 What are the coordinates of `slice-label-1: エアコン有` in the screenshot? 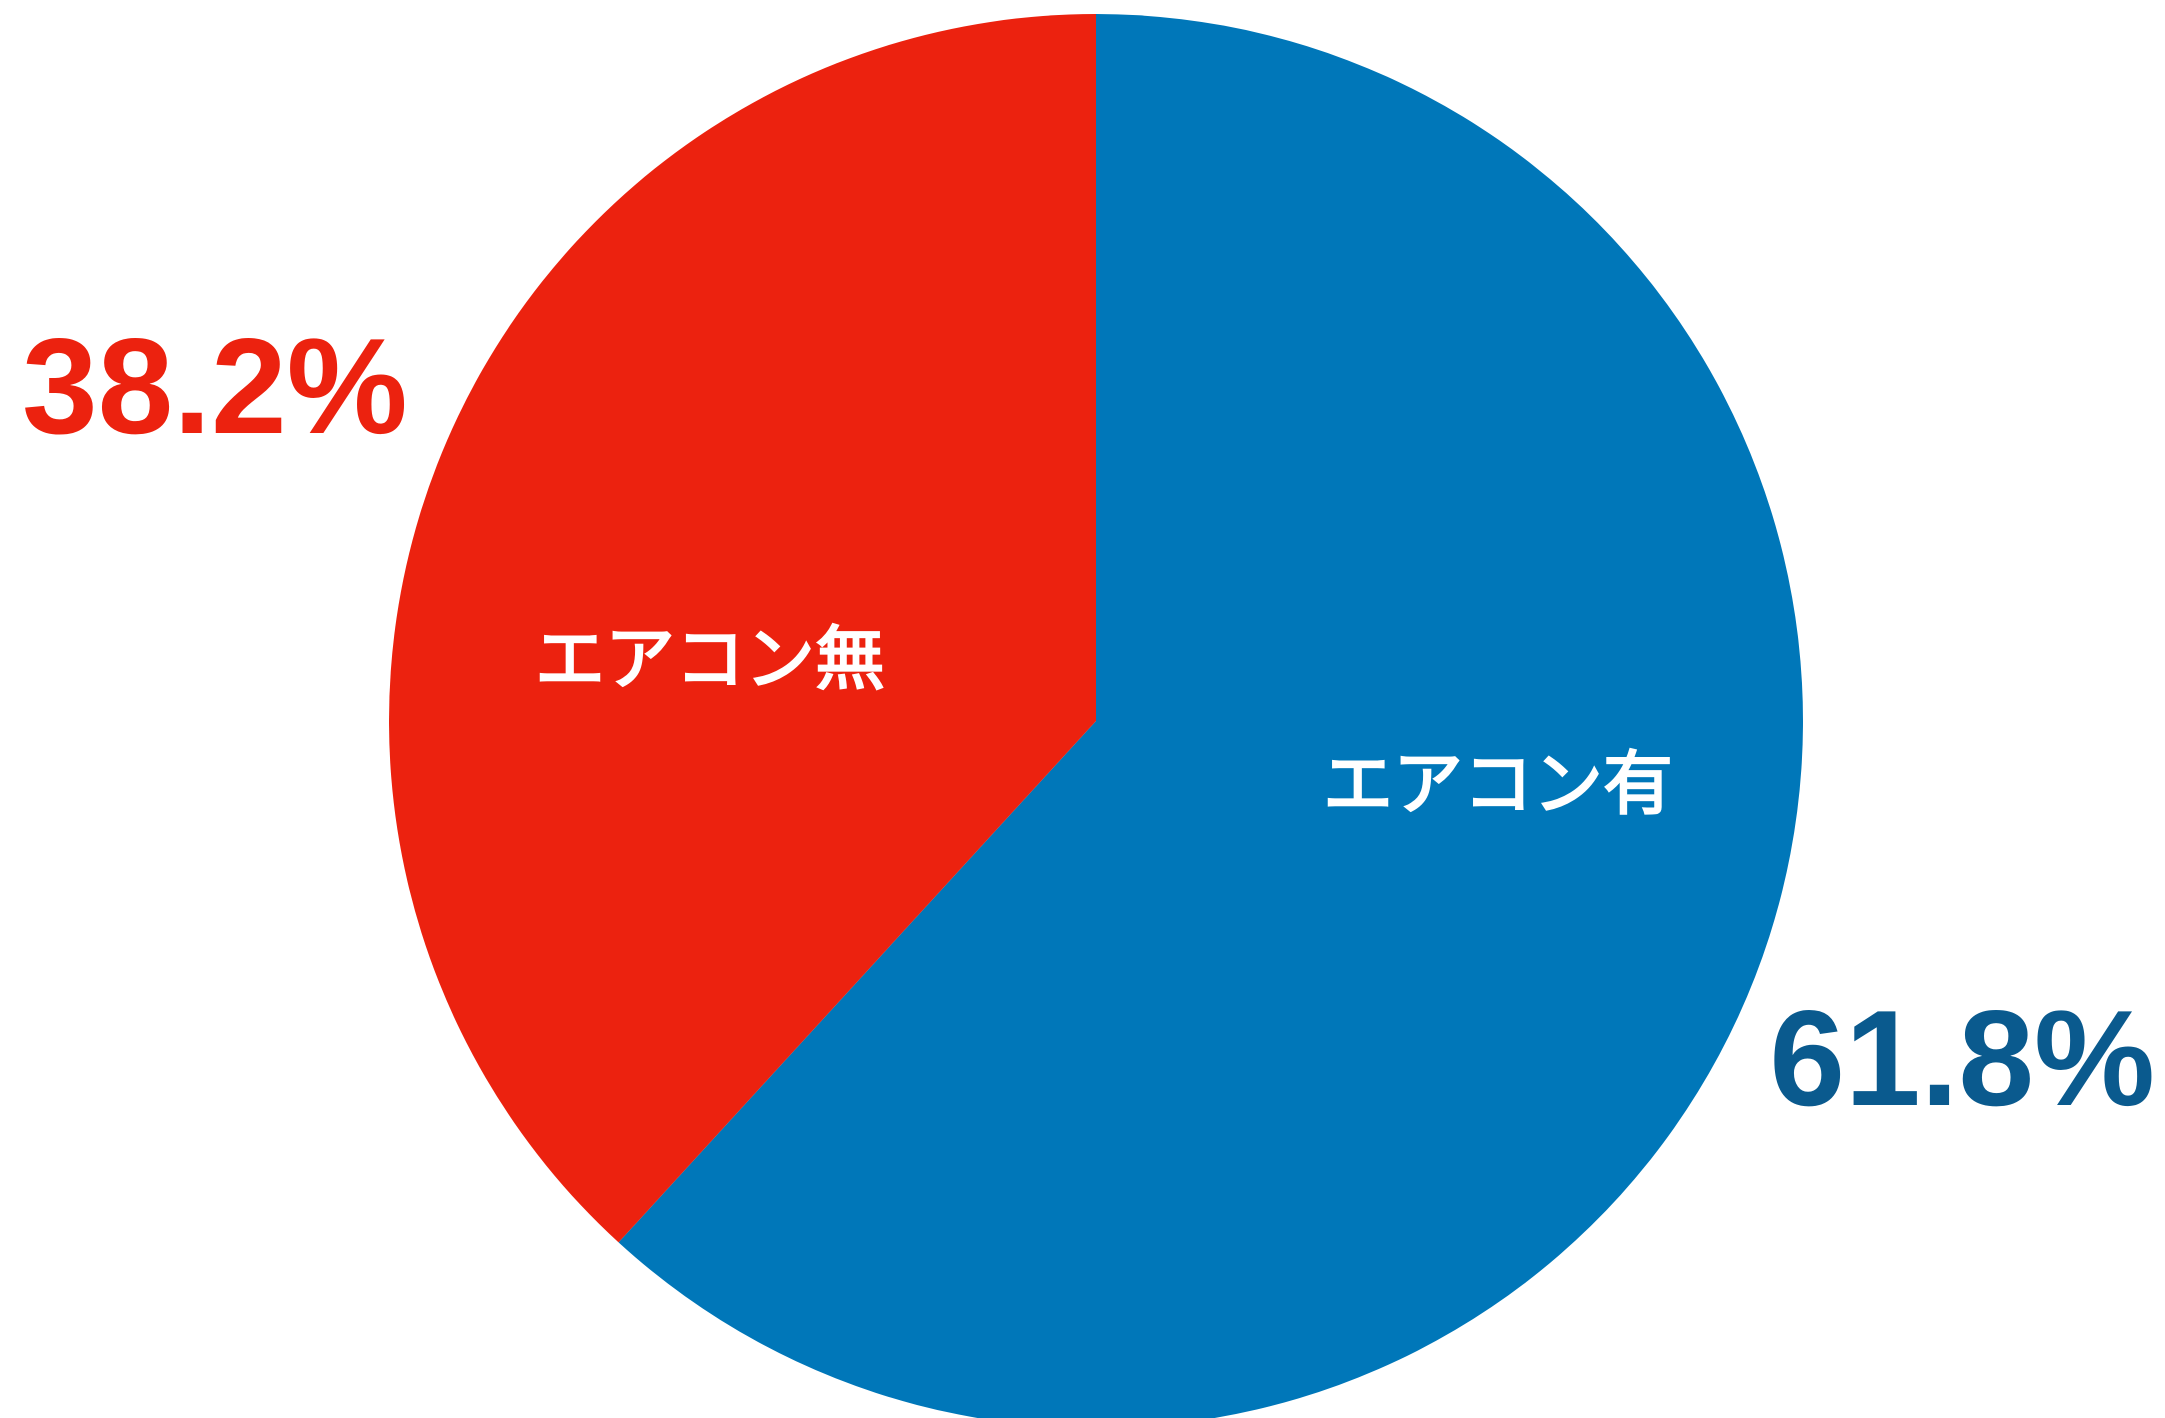 It's located at (1498, 784).